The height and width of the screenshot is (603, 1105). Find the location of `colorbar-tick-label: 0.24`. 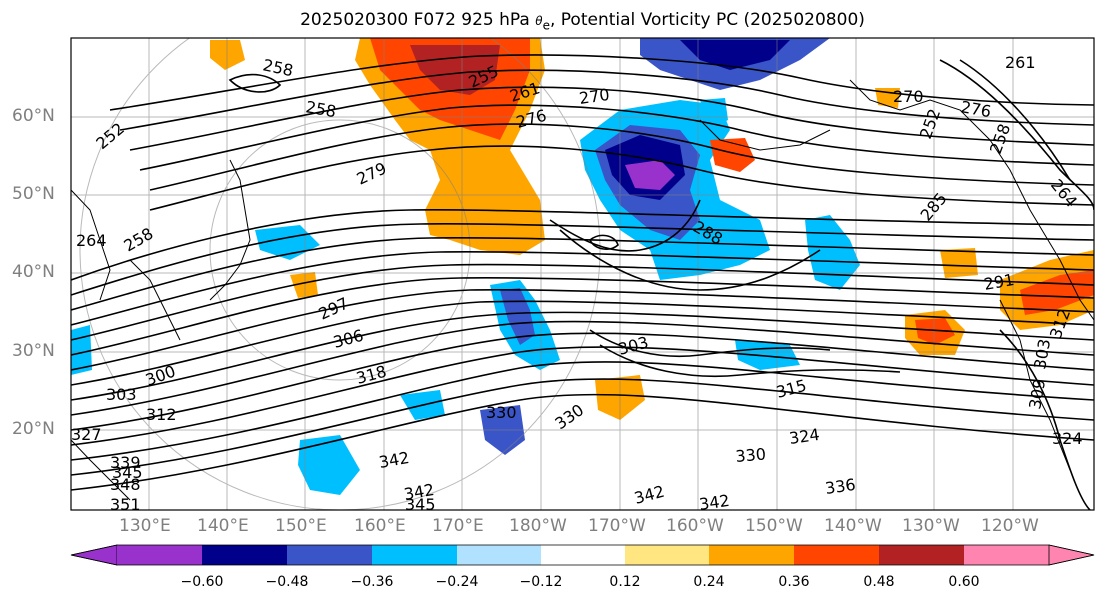

colorbar-tick-label: 0.24 is located at coordinates (709, 582).